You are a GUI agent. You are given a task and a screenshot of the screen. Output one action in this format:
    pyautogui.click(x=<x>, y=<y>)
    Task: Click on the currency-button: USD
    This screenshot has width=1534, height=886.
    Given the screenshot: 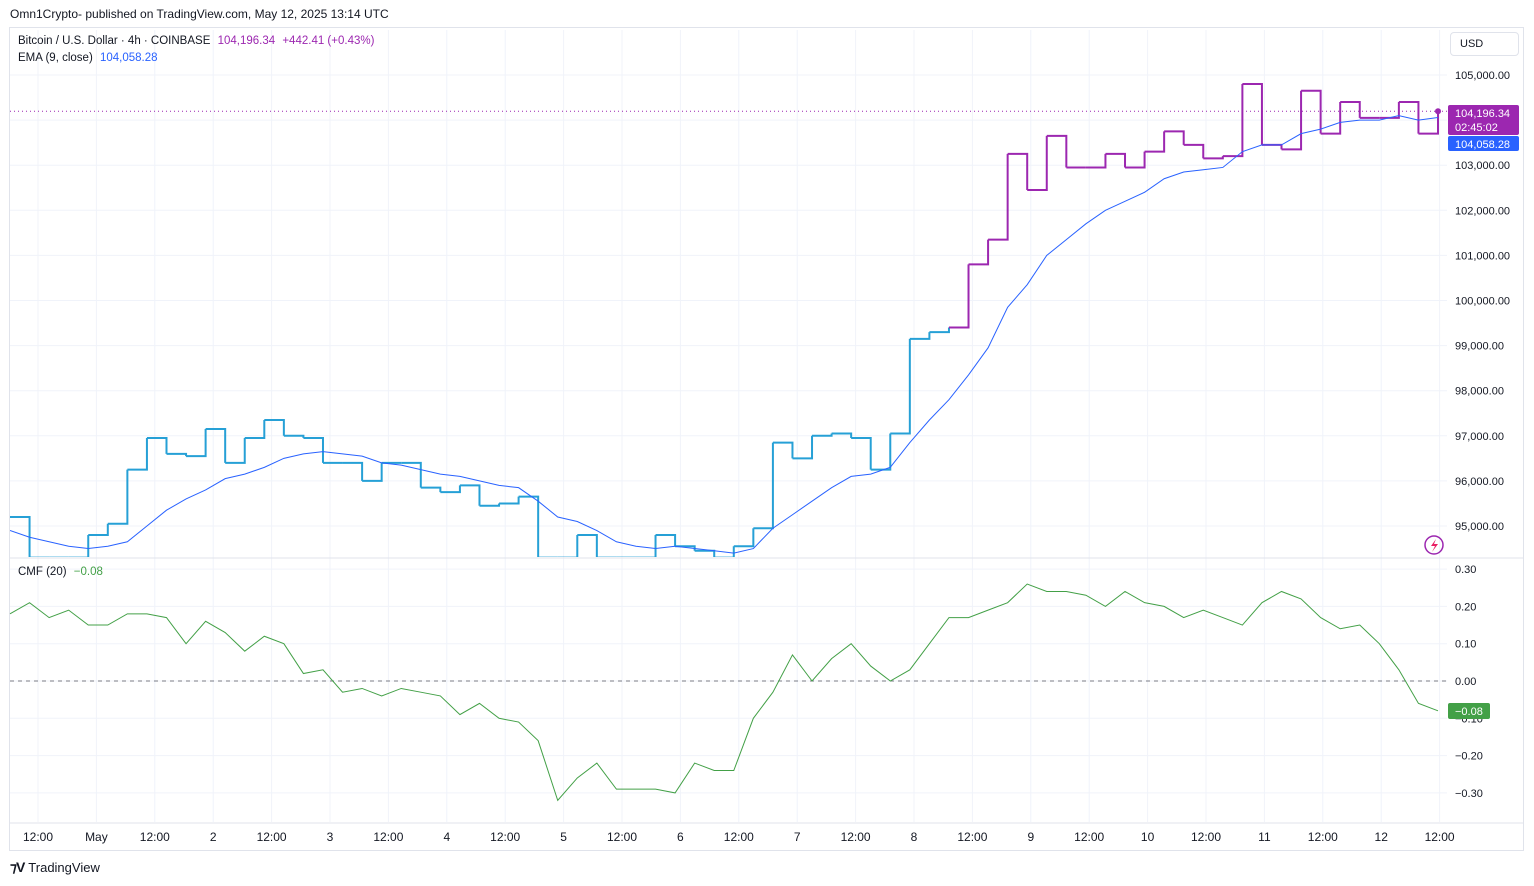 What is the action you would take?
    pyautogui.click(x=1484, y=44)
    